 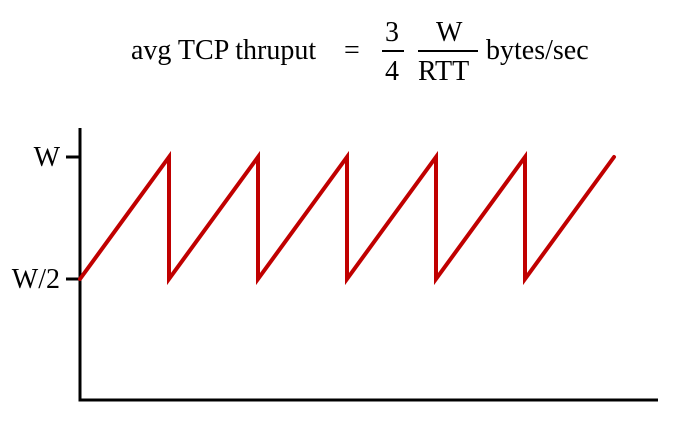 What do you see at coordinates (47, 157) in the screenshot?
I see `y-tick-label: W` at bounding box center [47, 157].